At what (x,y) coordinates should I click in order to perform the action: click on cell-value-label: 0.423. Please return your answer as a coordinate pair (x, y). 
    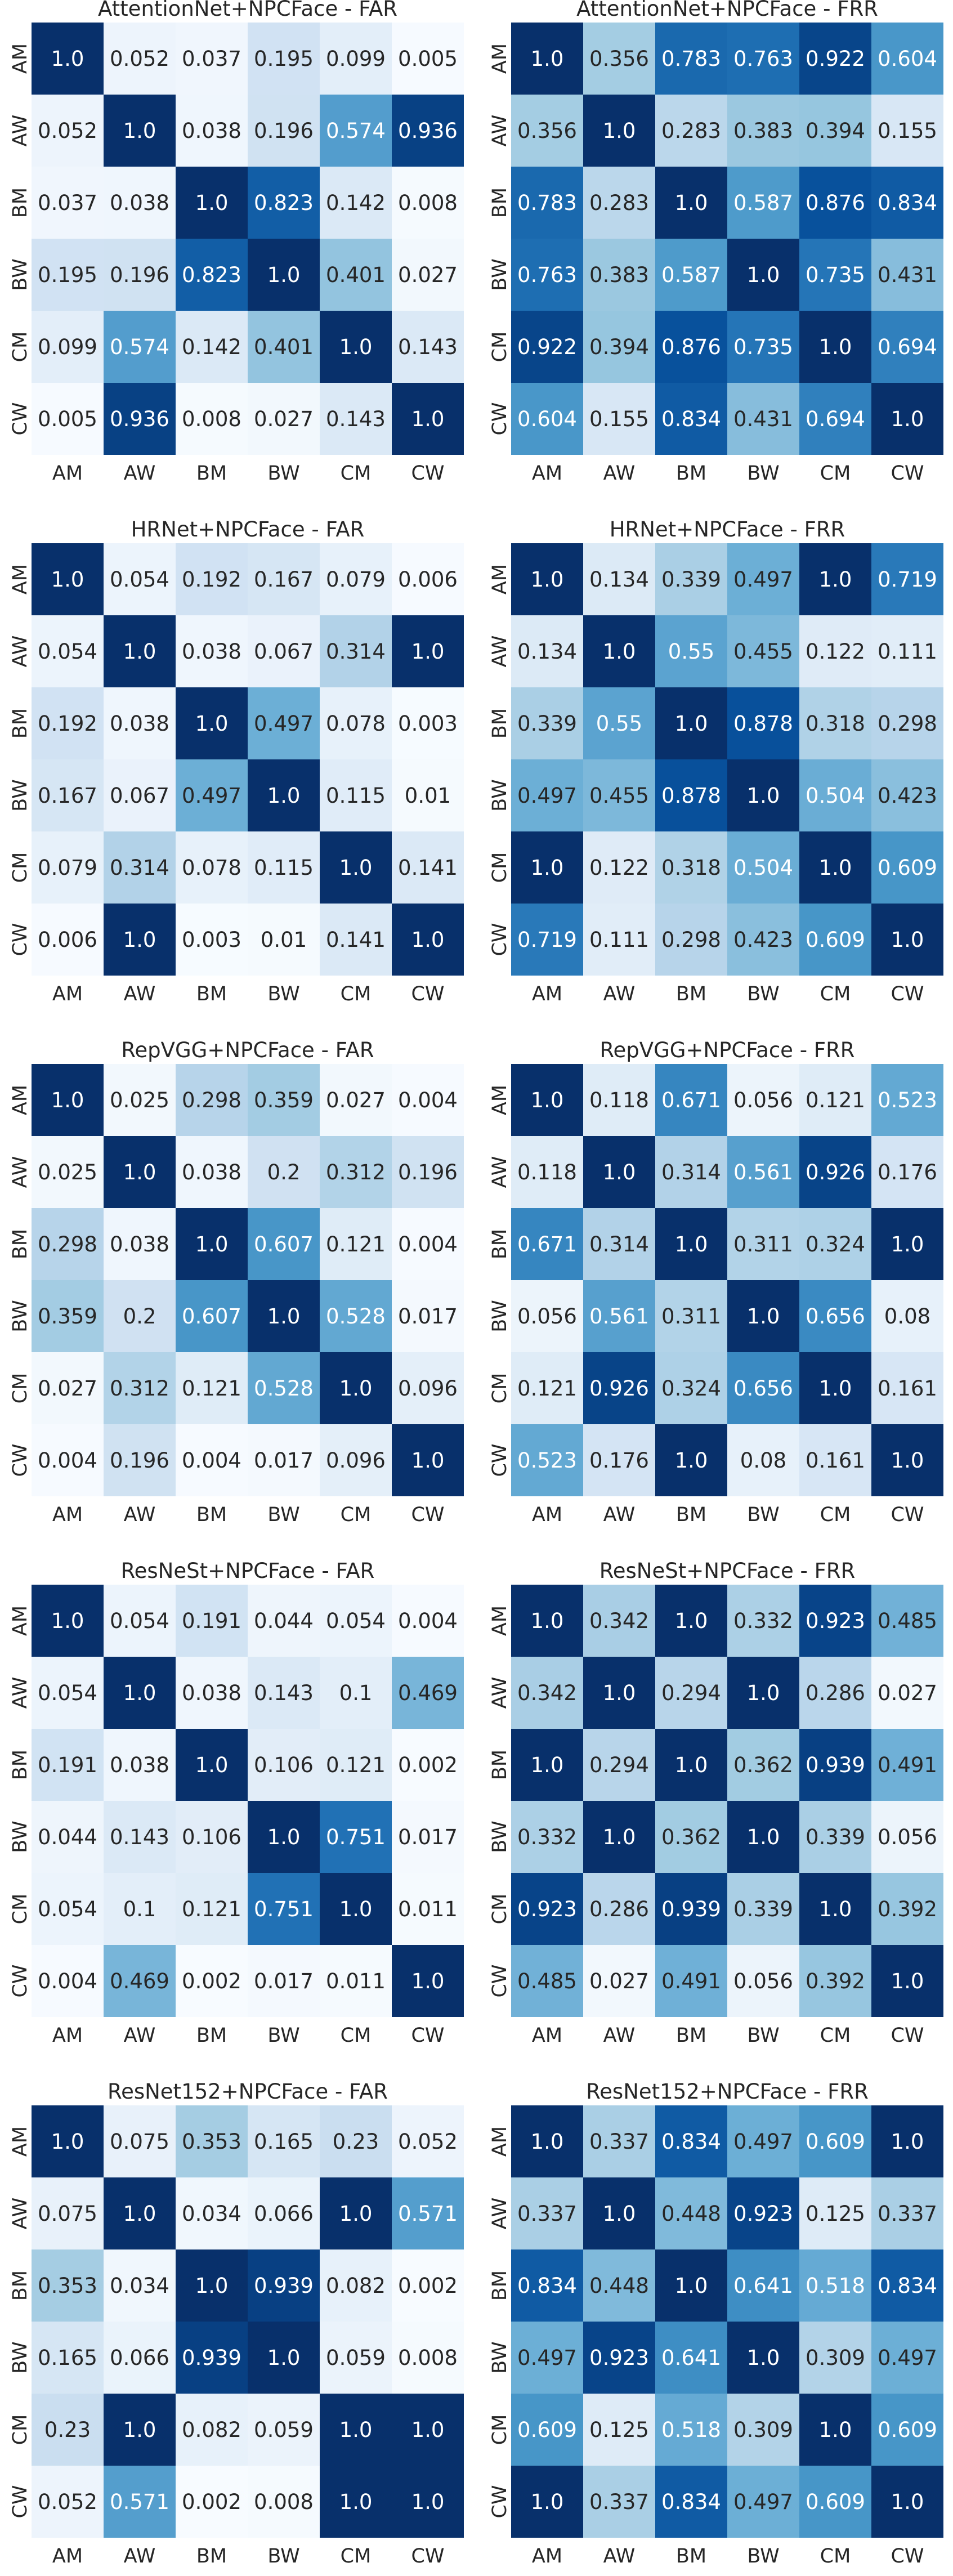
    Looking at the image, I should click on (907, 796).